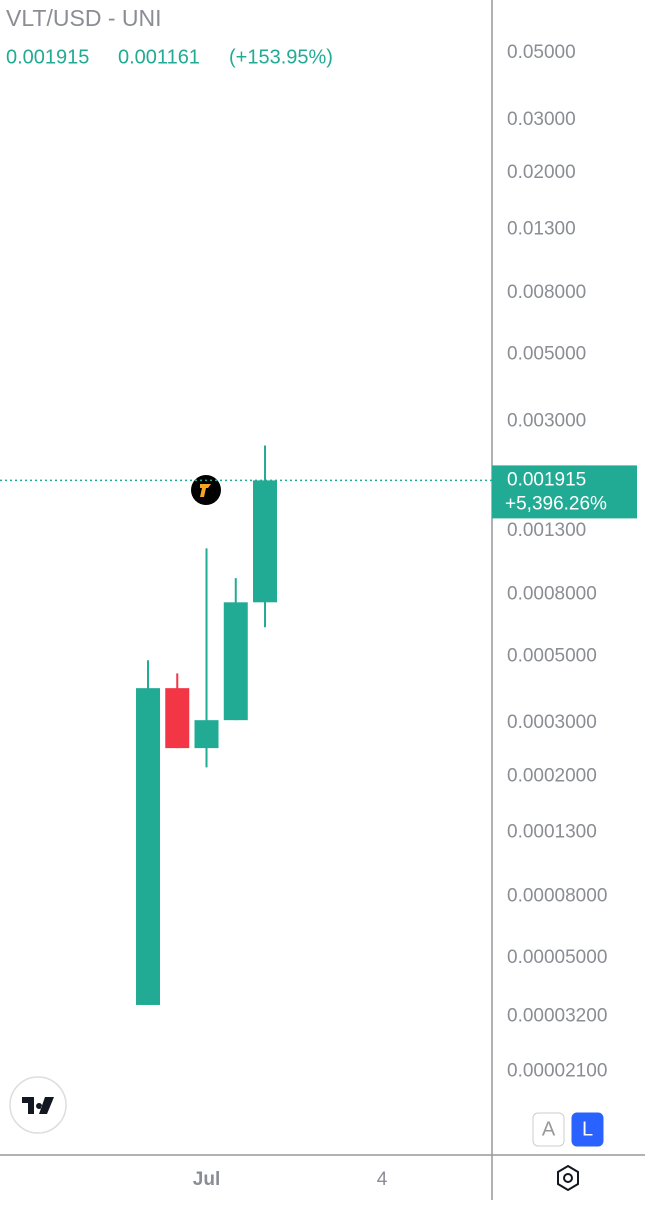 The image size is (645, 1205). Describe the element at coordinates (159, 57) in the screenshot. I see `header-change: 0.001161` at that location.